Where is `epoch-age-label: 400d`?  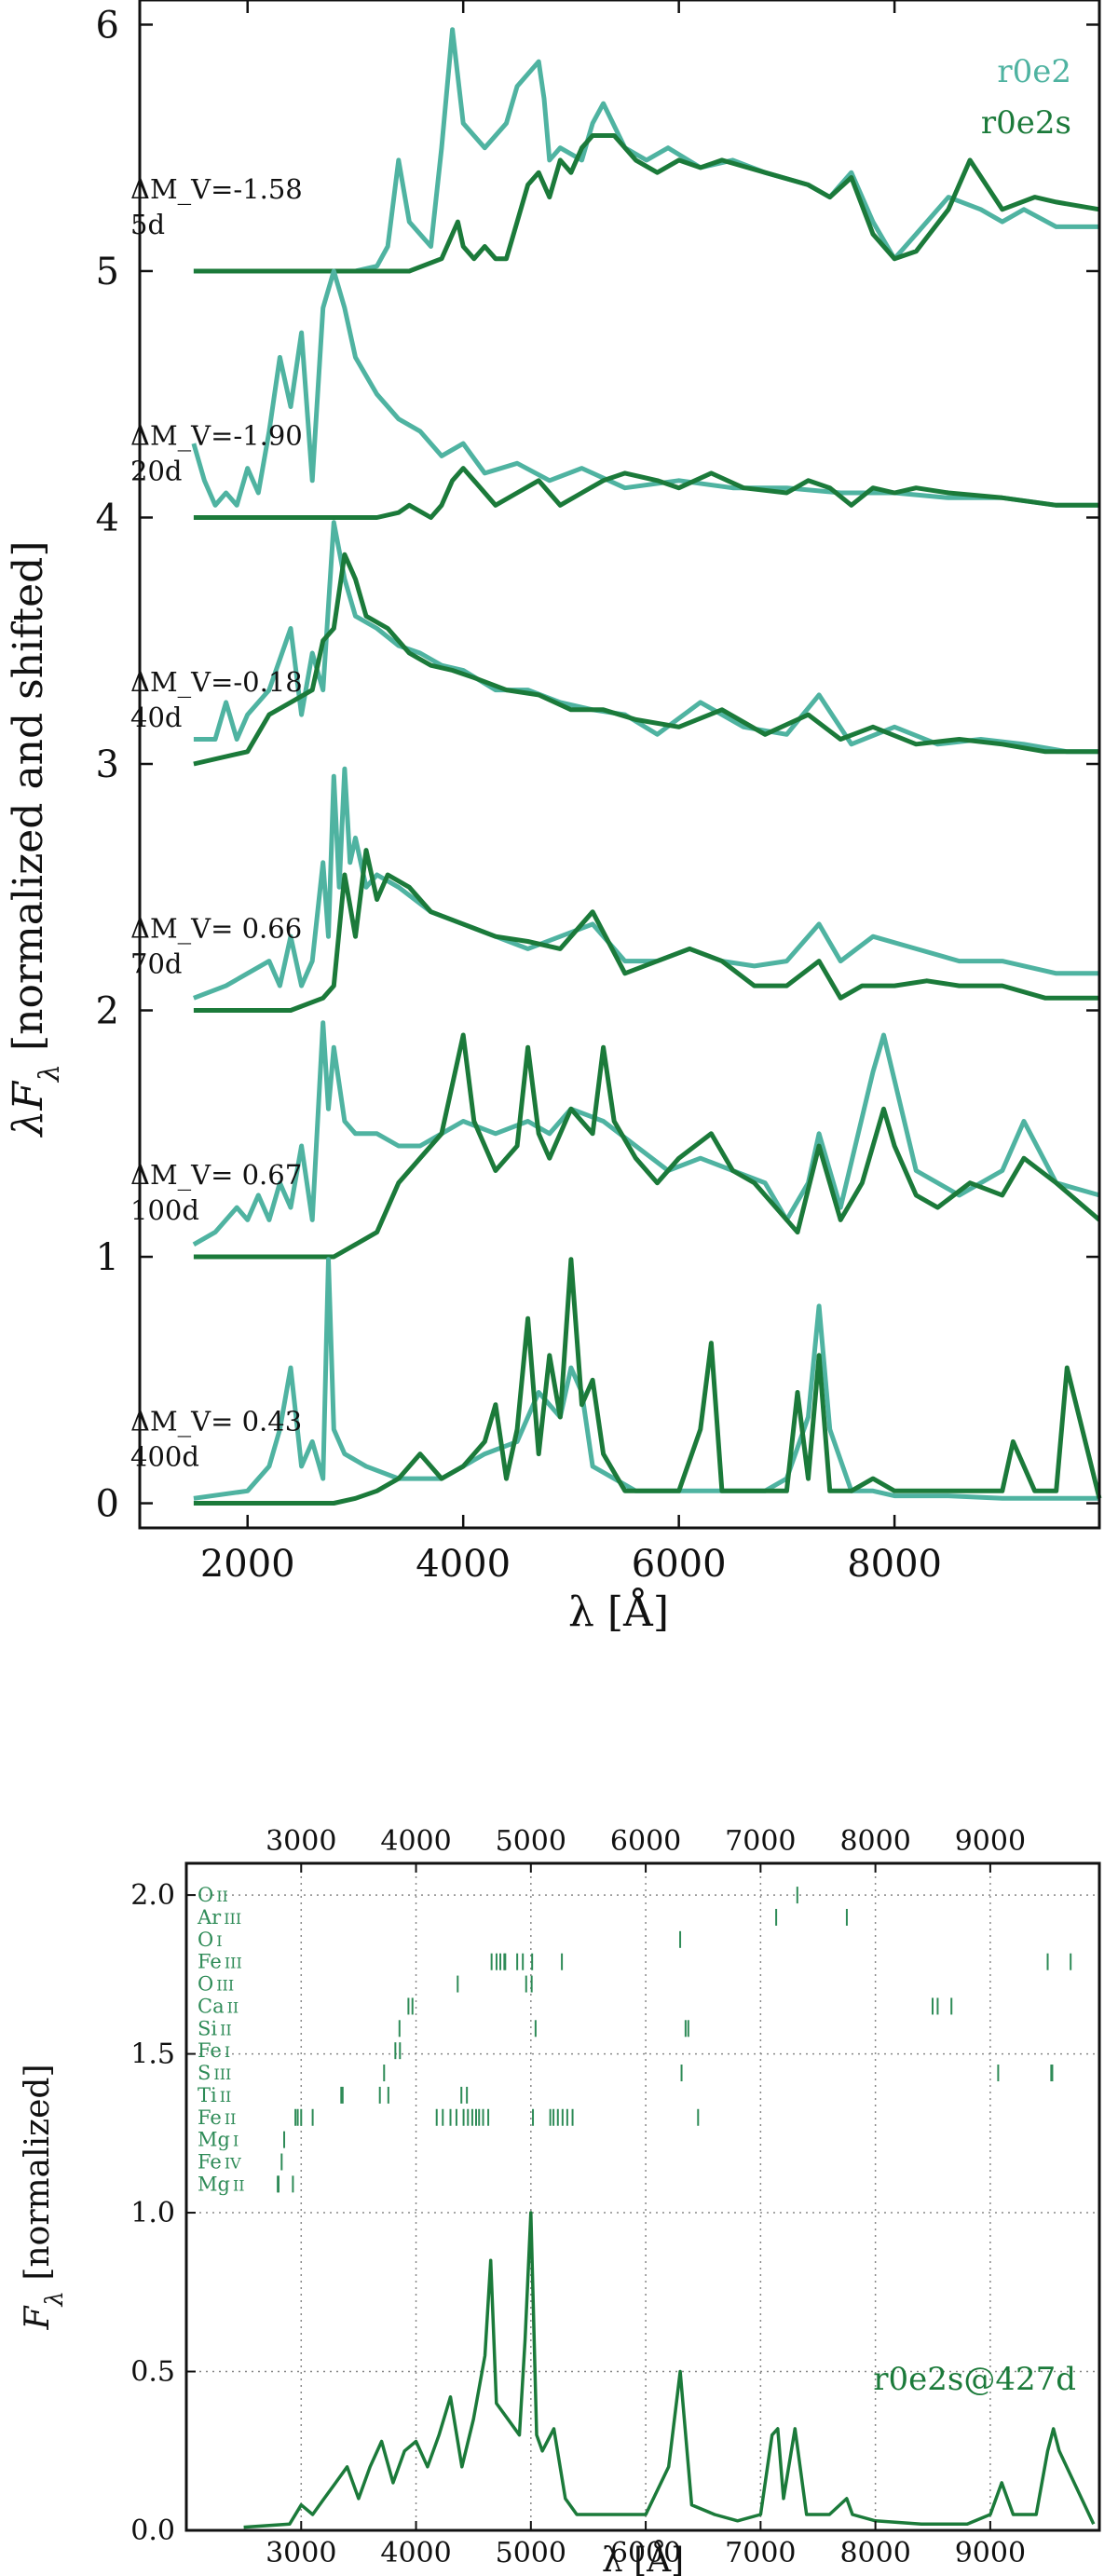 epoch-age-label: 400d is located at coordinates (164, 1457).